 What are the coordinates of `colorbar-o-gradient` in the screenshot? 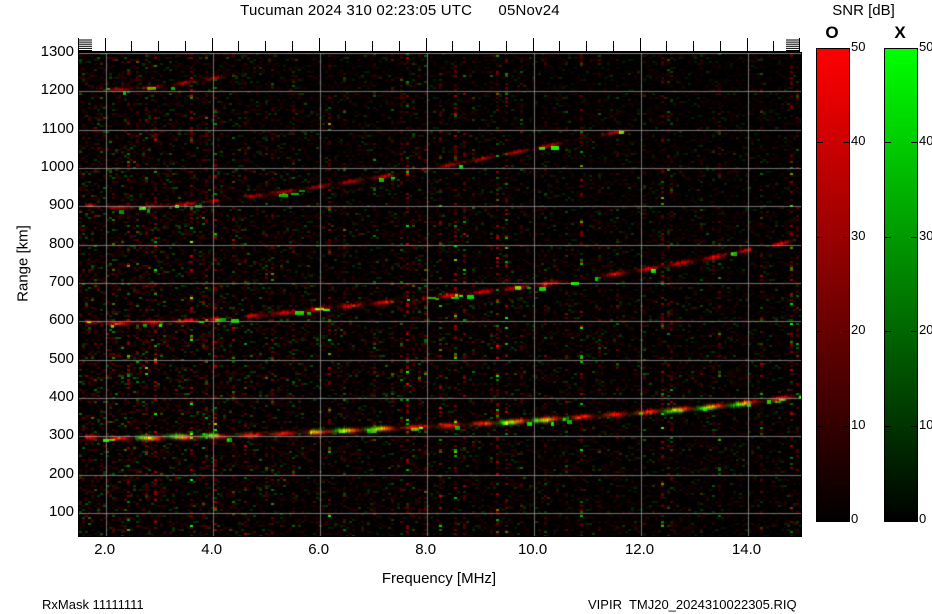 It's located at (833, 285).